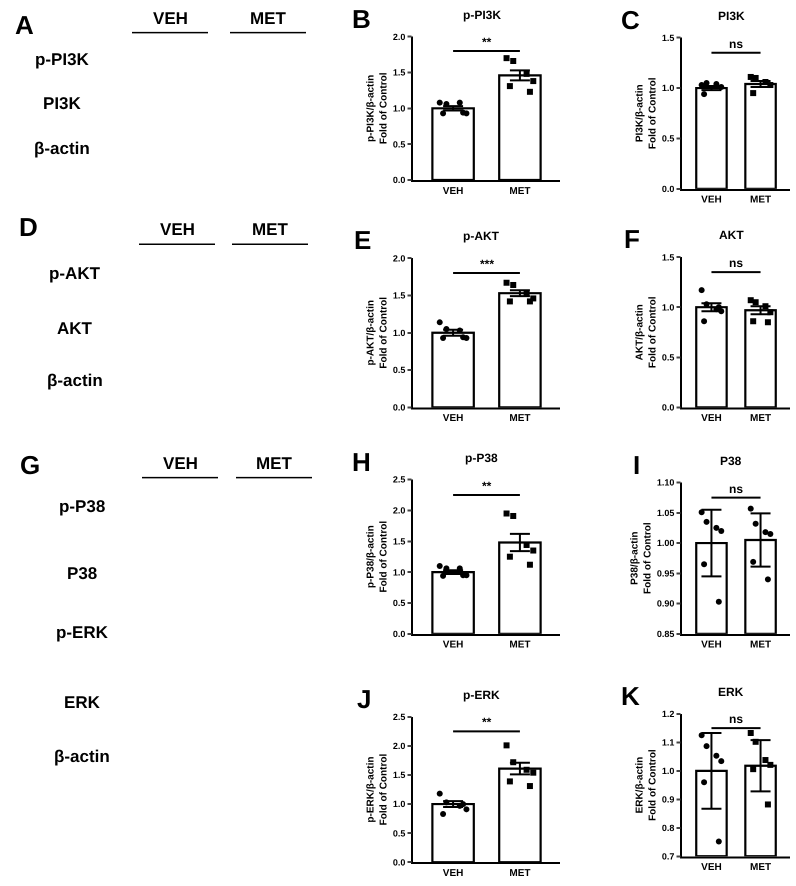  What do you see at coordinates (630, 20) in the screenshot?
I see `text: C` at bounding box center [630, 20].